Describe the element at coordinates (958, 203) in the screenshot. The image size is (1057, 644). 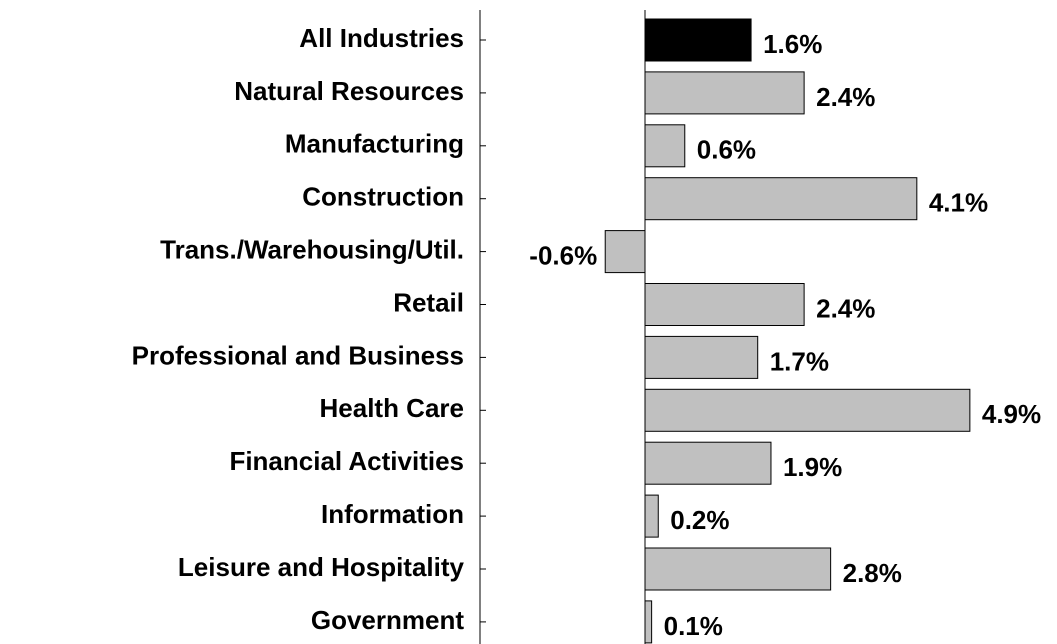
I see `value-label: 4.1%` at that location.